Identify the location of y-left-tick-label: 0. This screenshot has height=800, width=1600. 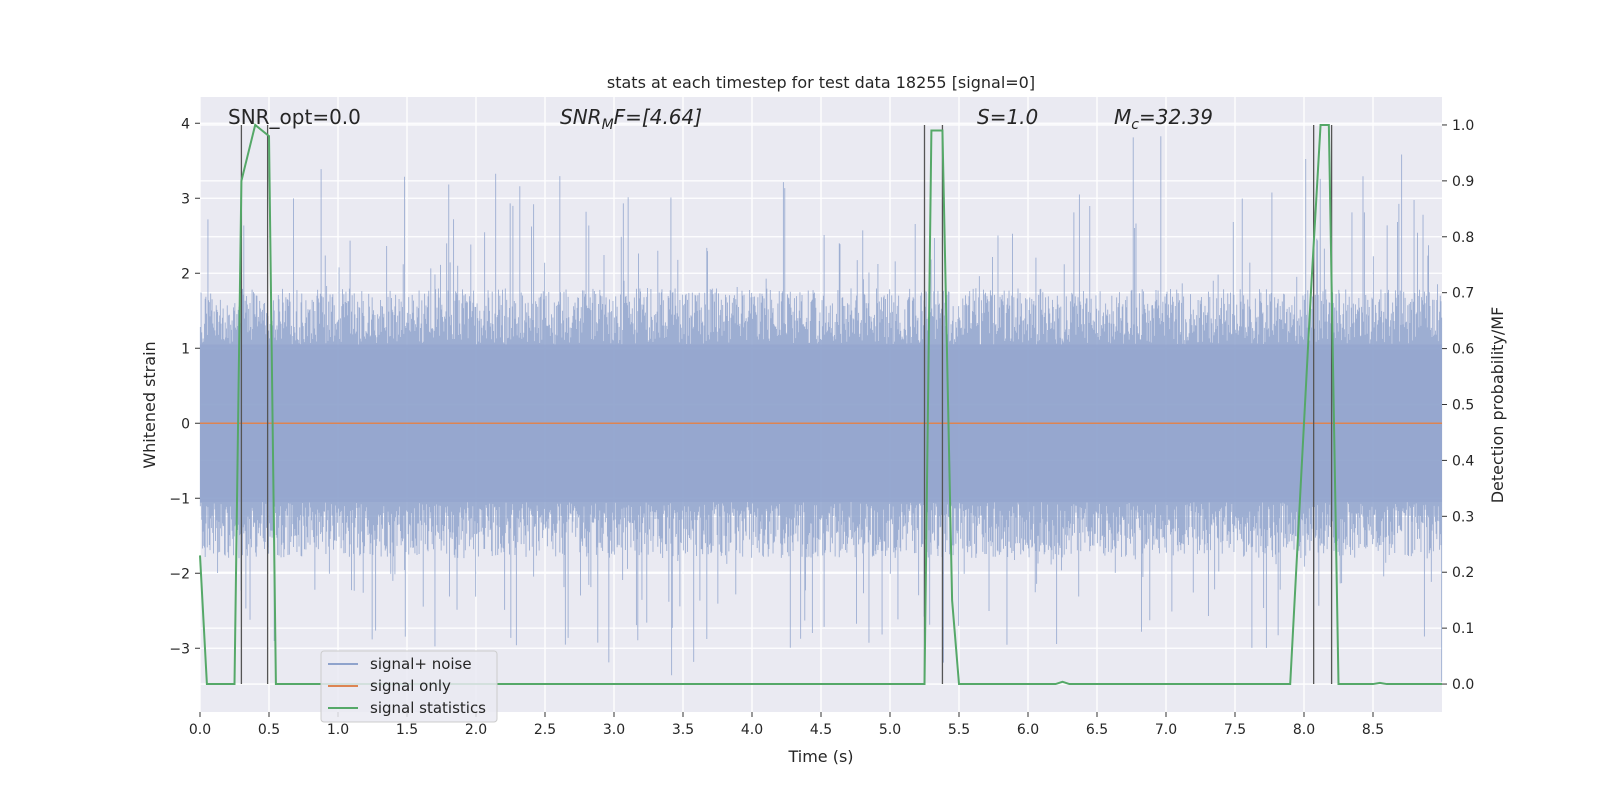
(185, 424).